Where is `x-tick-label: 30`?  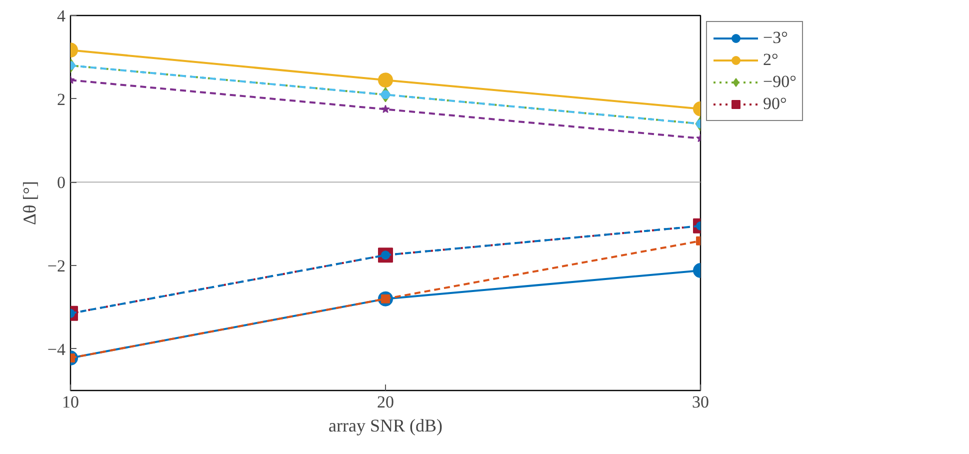 x-tick-label: 30 is located at coordinates (700, 402).